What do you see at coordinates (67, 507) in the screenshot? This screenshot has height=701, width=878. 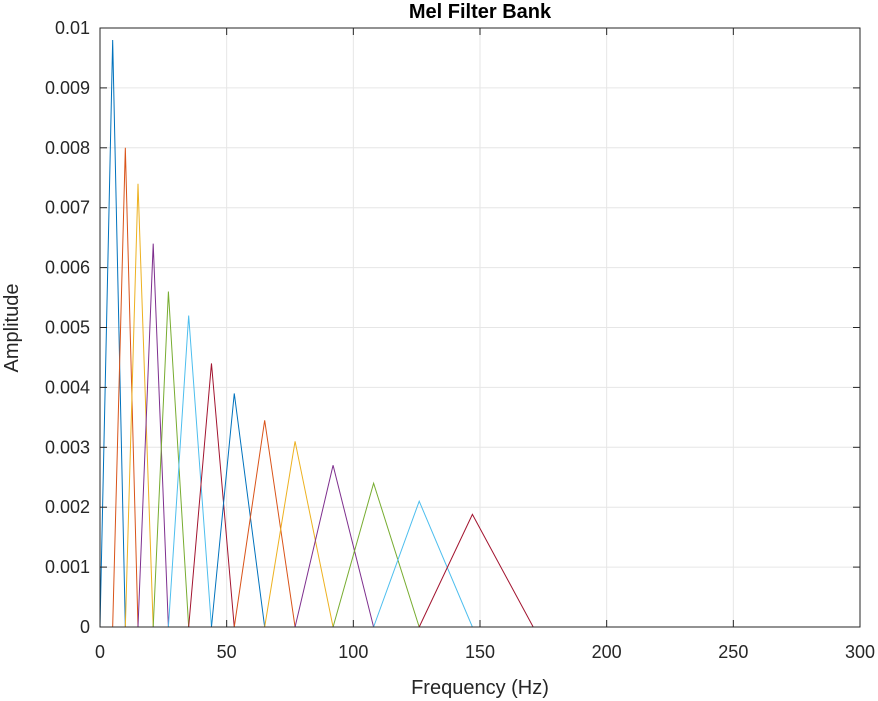 I see `y-tick-label: 0.002` at bounding box center [67, 507].